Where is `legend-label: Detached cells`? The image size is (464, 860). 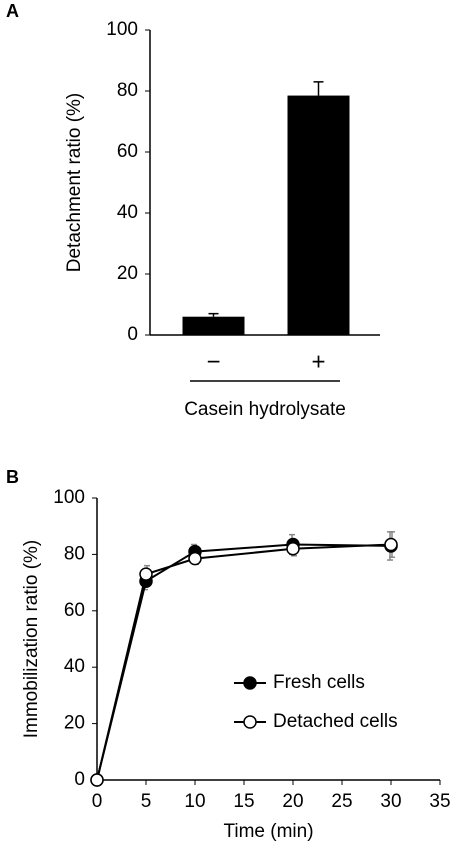 legend-label: Detached cells is located at coordinates (335, 721).